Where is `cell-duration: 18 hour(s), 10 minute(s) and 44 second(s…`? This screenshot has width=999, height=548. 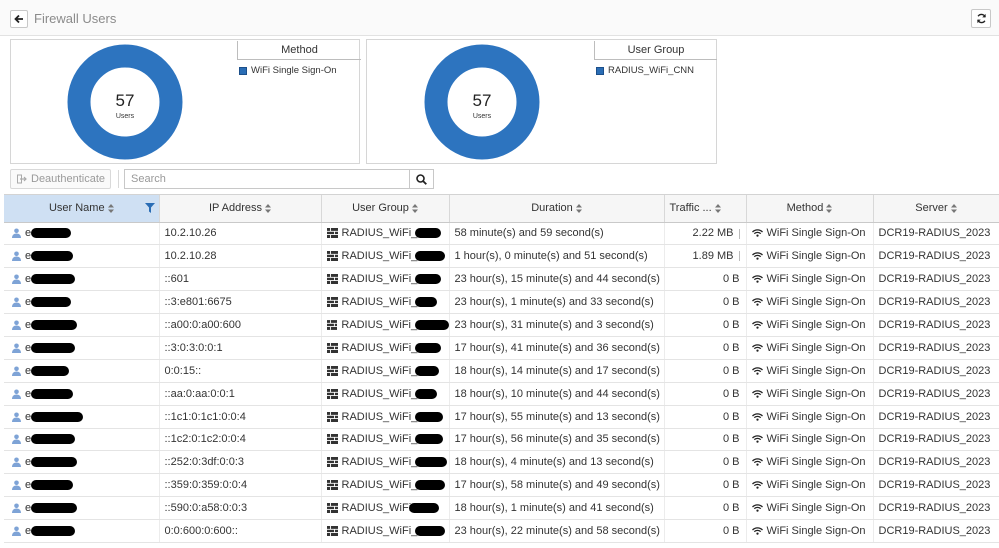
cell-duration: 18 hour(s), 10 minute(s) and 44 second(s… is located at coordinates (557, 394).